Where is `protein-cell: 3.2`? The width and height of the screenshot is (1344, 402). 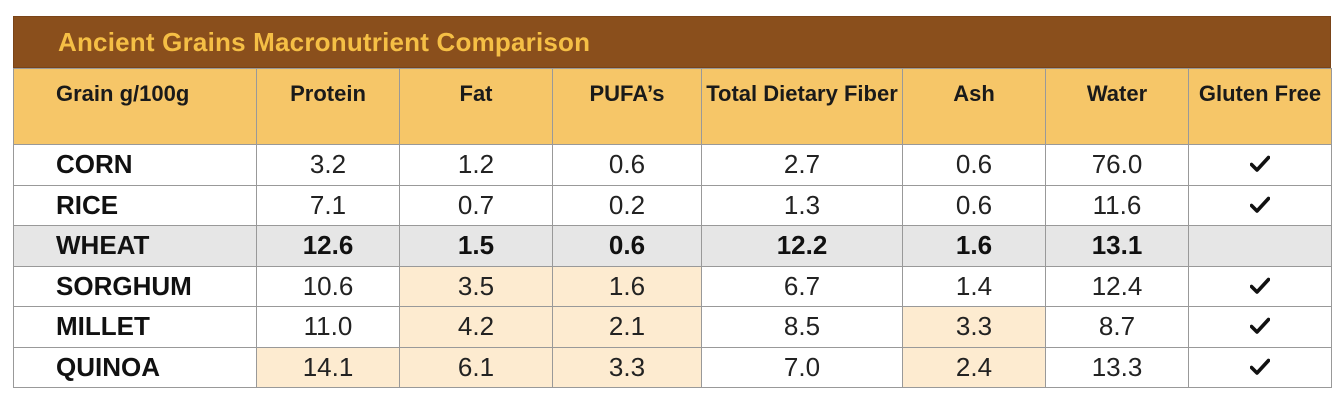
protein-cell: 3.2 is located at coordinates (328, 165).